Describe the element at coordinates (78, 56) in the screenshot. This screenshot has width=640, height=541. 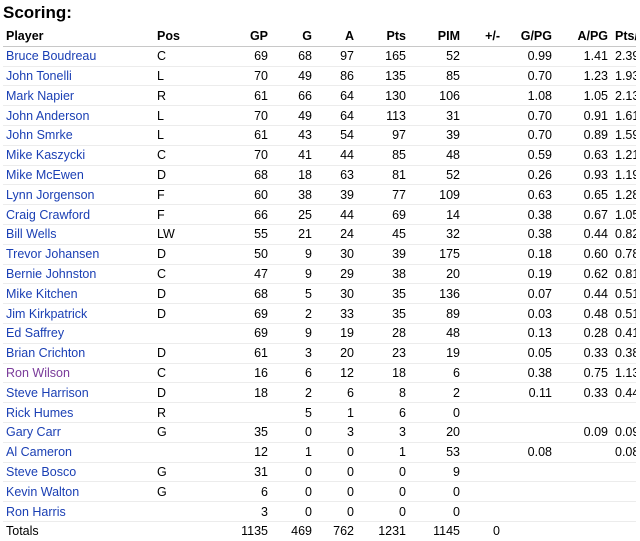
I see `player-name-link: Bruce Boudreau` at that location.